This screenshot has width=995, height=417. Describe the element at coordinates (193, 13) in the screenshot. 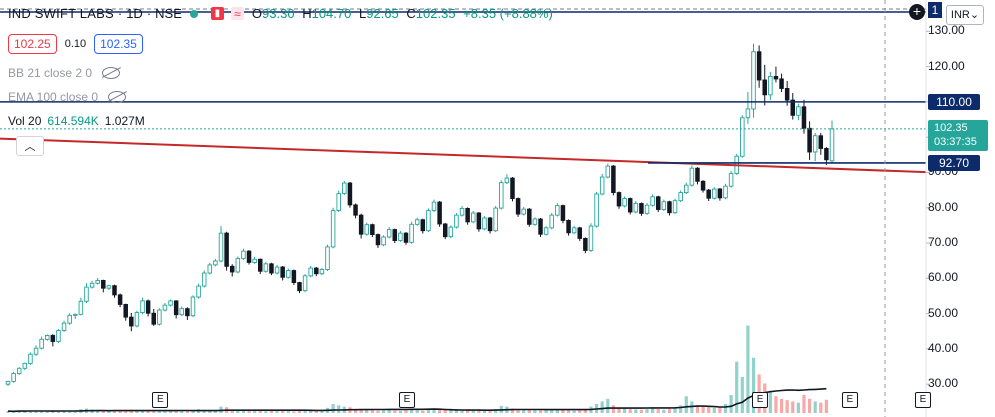

I see `market-status-dot-icon` at that location.